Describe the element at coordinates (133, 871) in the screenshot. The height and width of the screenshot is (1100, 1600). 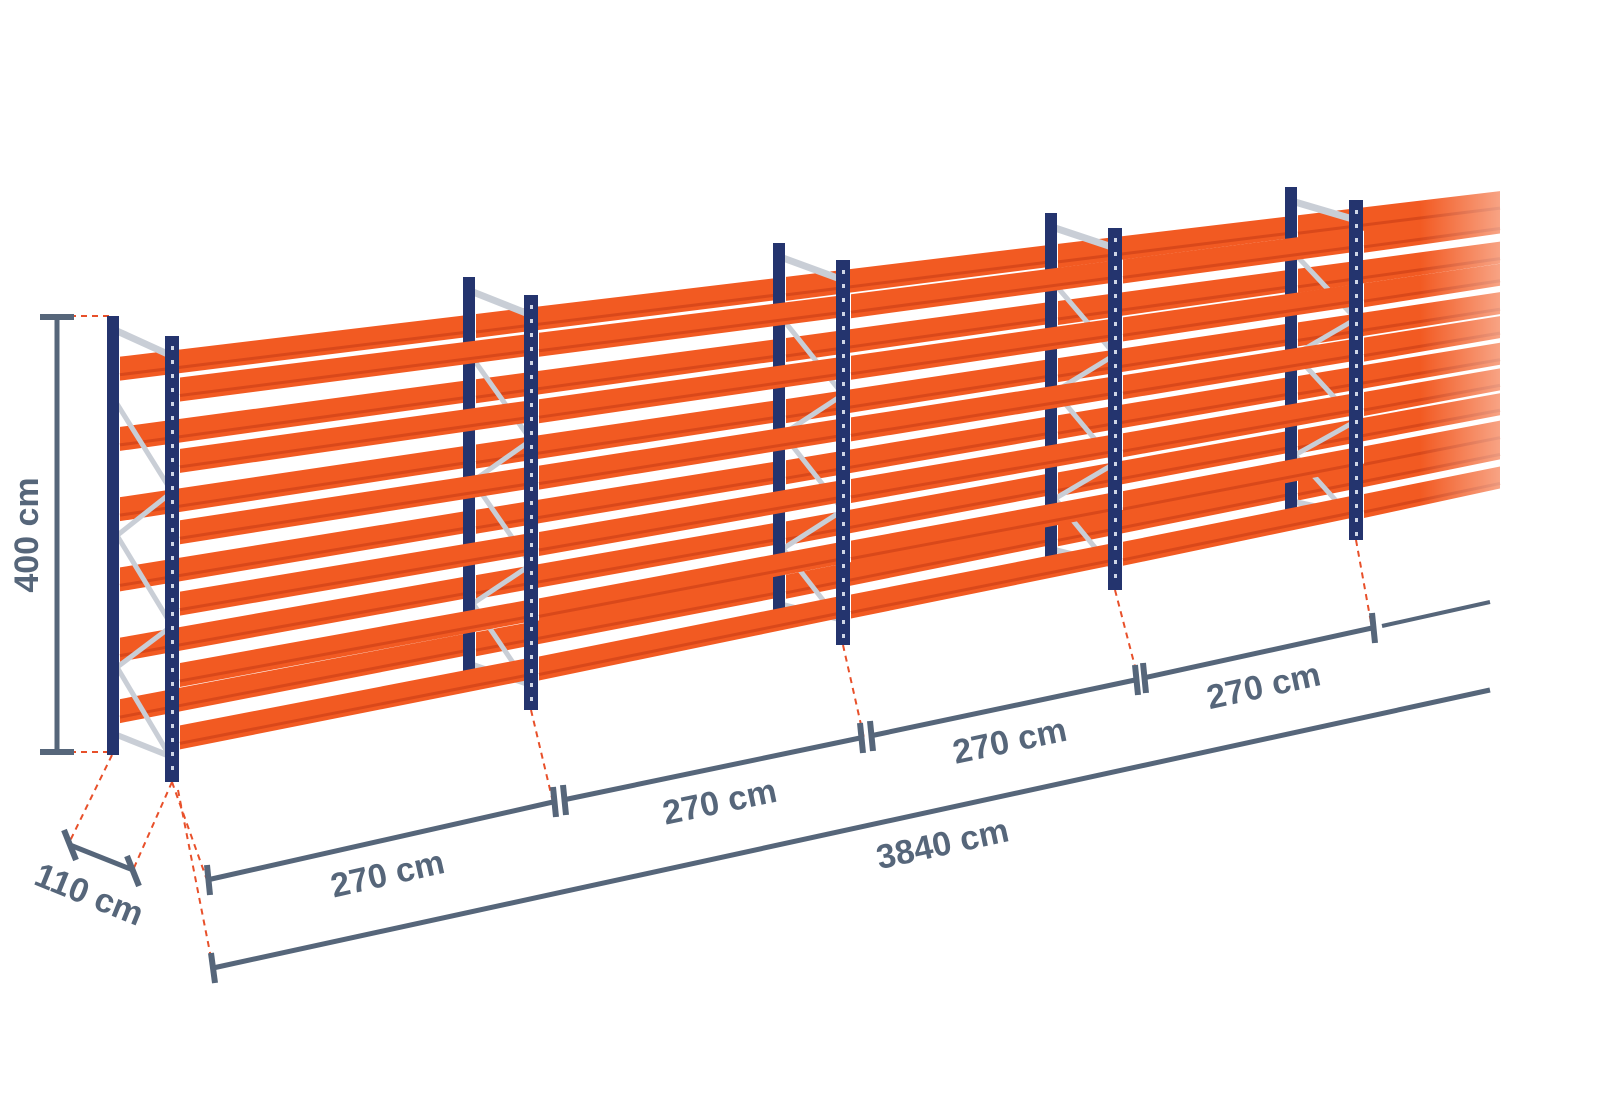
I see `depth-tick` at that location.